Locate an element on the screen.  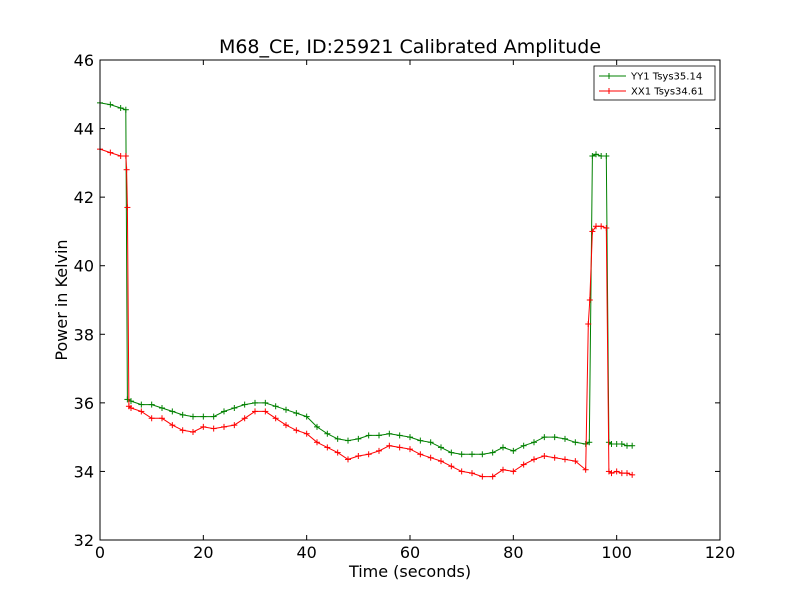
legend: YY1 Tsys35.14 XX1 Tsys34.61 is located at coordinates (654, 83).